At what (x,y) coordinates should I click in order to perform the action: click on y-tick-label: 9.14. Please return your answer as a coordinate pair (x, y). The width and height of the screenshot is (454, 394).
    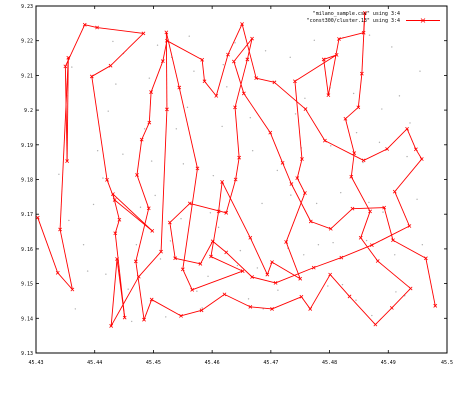
    Looking at the image, I should click on (27, 319).